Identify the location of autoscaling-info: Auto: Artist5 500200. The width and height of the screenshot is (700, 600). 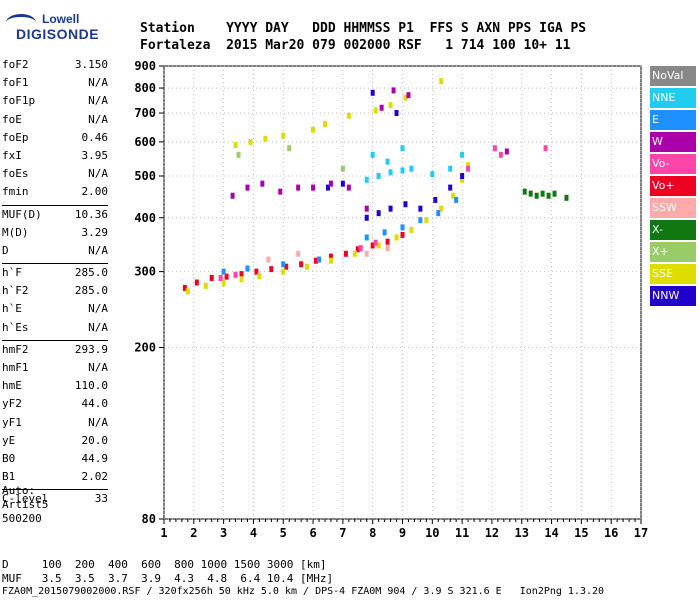
(25, 505).